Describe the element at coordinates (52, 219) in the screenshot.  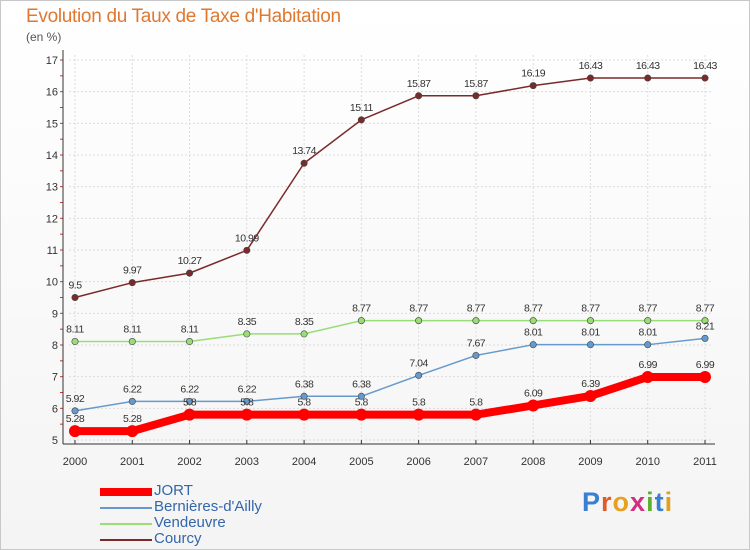
I see `y-tick-label: 12` at that location.